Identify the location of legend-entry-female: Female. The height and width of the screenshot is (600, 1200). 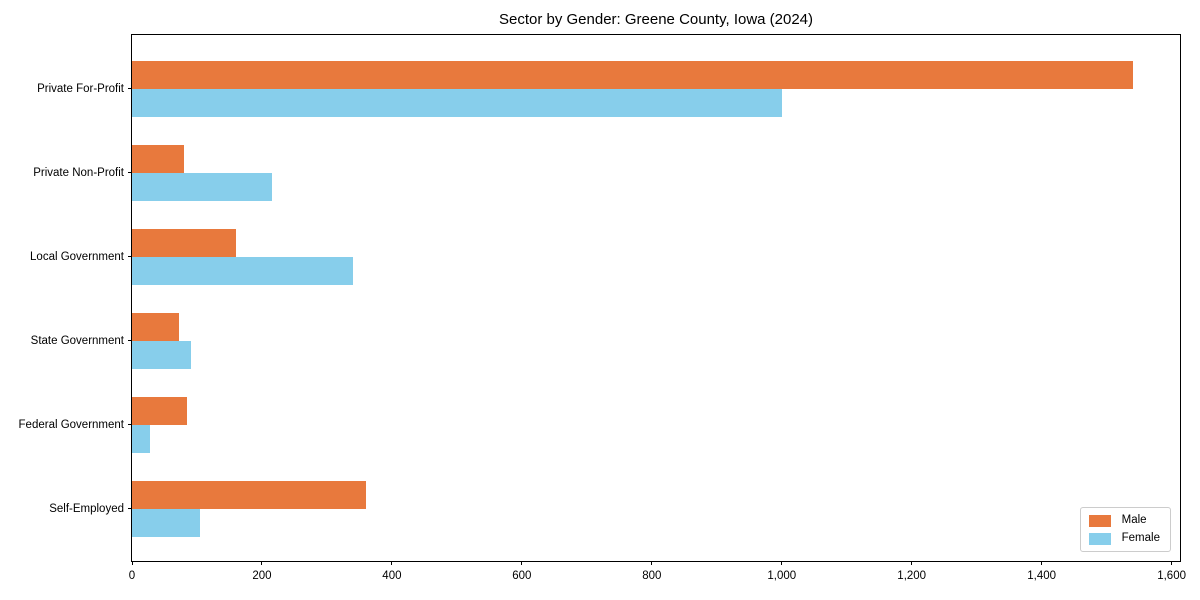
(1124, 538).